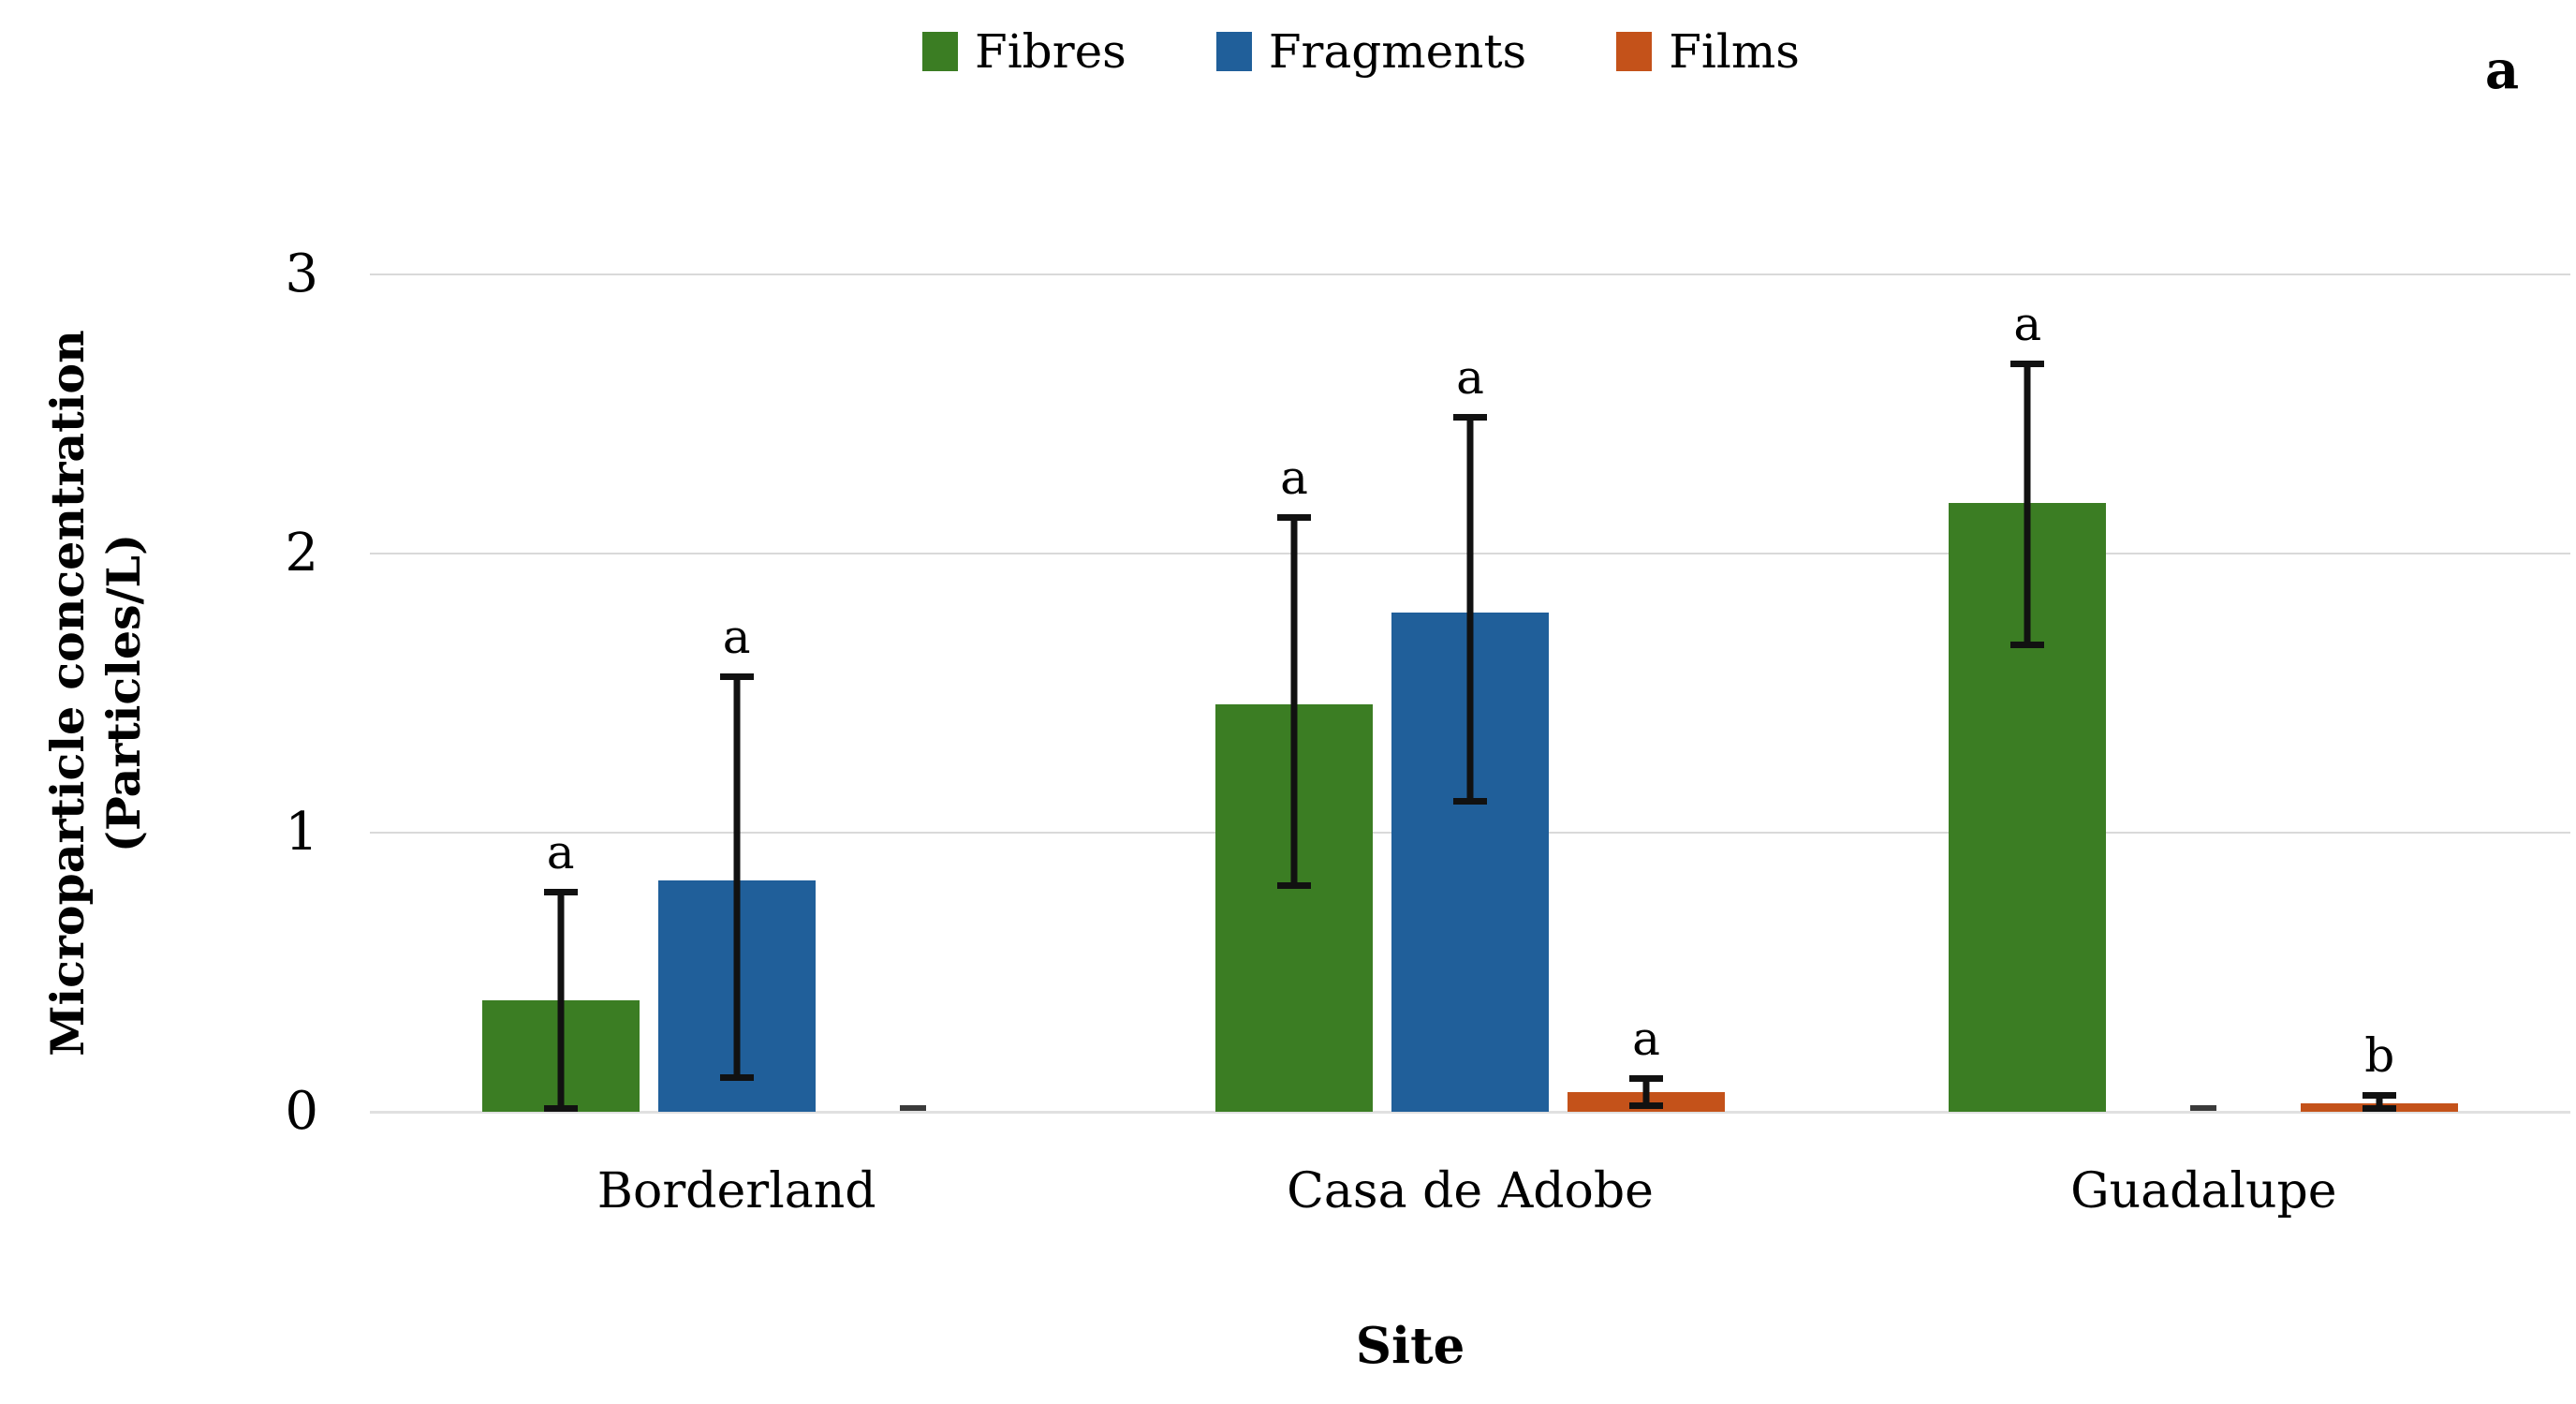 This screenshot has width=2576, height=1404. What do you see at coordinates (1397, 51) in the screenshot?
I see `legend-label: Fragments` at bounding box center [1397, 51].